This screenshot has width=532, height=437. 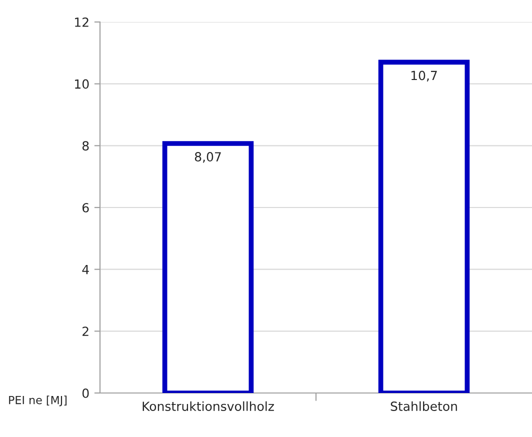 What do you see at coordinates (85, 146) in the screenshot?
I see `y-tick-label: 8` at bounding box center [85, 146].